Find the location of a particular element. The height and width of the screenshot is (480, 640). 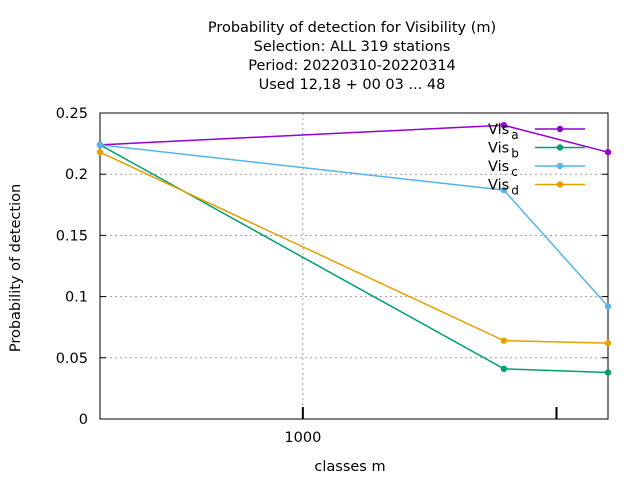

y-tick-label: 0.2 is located at coordinates (76, 175).